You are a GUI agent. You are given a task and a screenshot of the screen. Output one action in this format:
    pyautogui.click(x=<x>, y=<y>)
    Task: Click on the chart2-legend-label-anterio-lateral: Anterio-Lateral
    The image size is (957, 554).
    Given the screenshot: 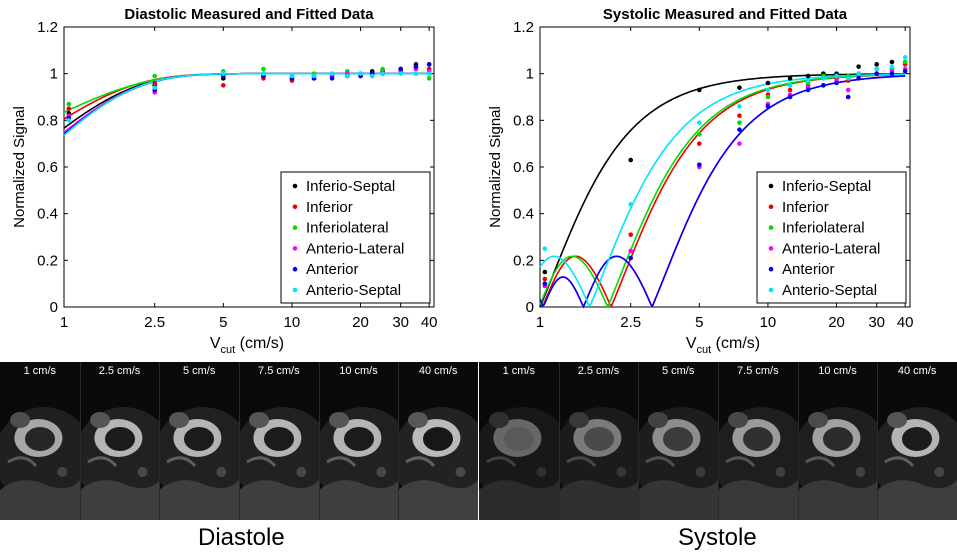 What is the action you would take?
    pyautogui.click(x=831, y=248)
    